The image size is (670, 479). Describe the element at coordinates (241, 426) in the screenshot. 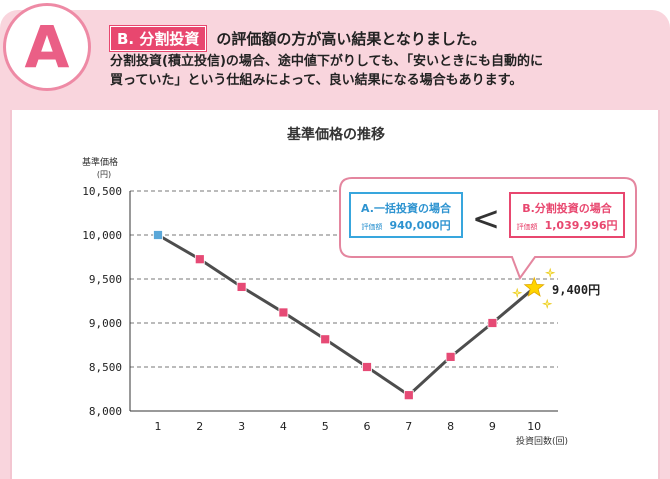

I see `x-tick-label: 3` at that location.